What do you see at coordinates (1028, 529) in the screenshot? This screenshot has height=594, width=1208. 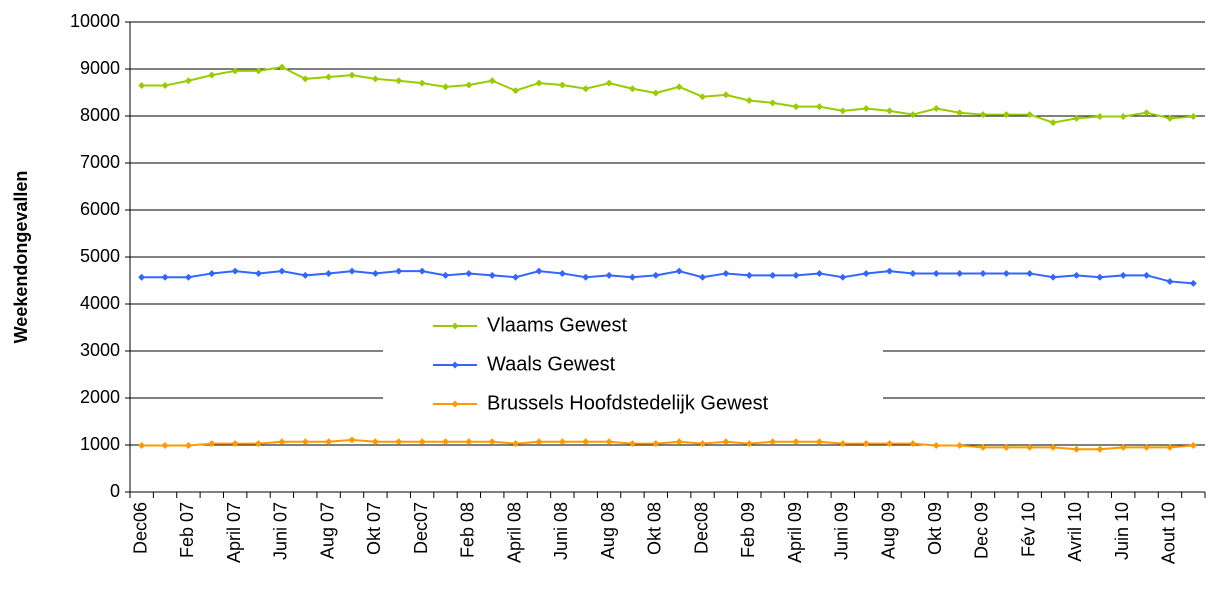 I see `x-tick-label: Fév 10` at bounding box center [1028, 529].